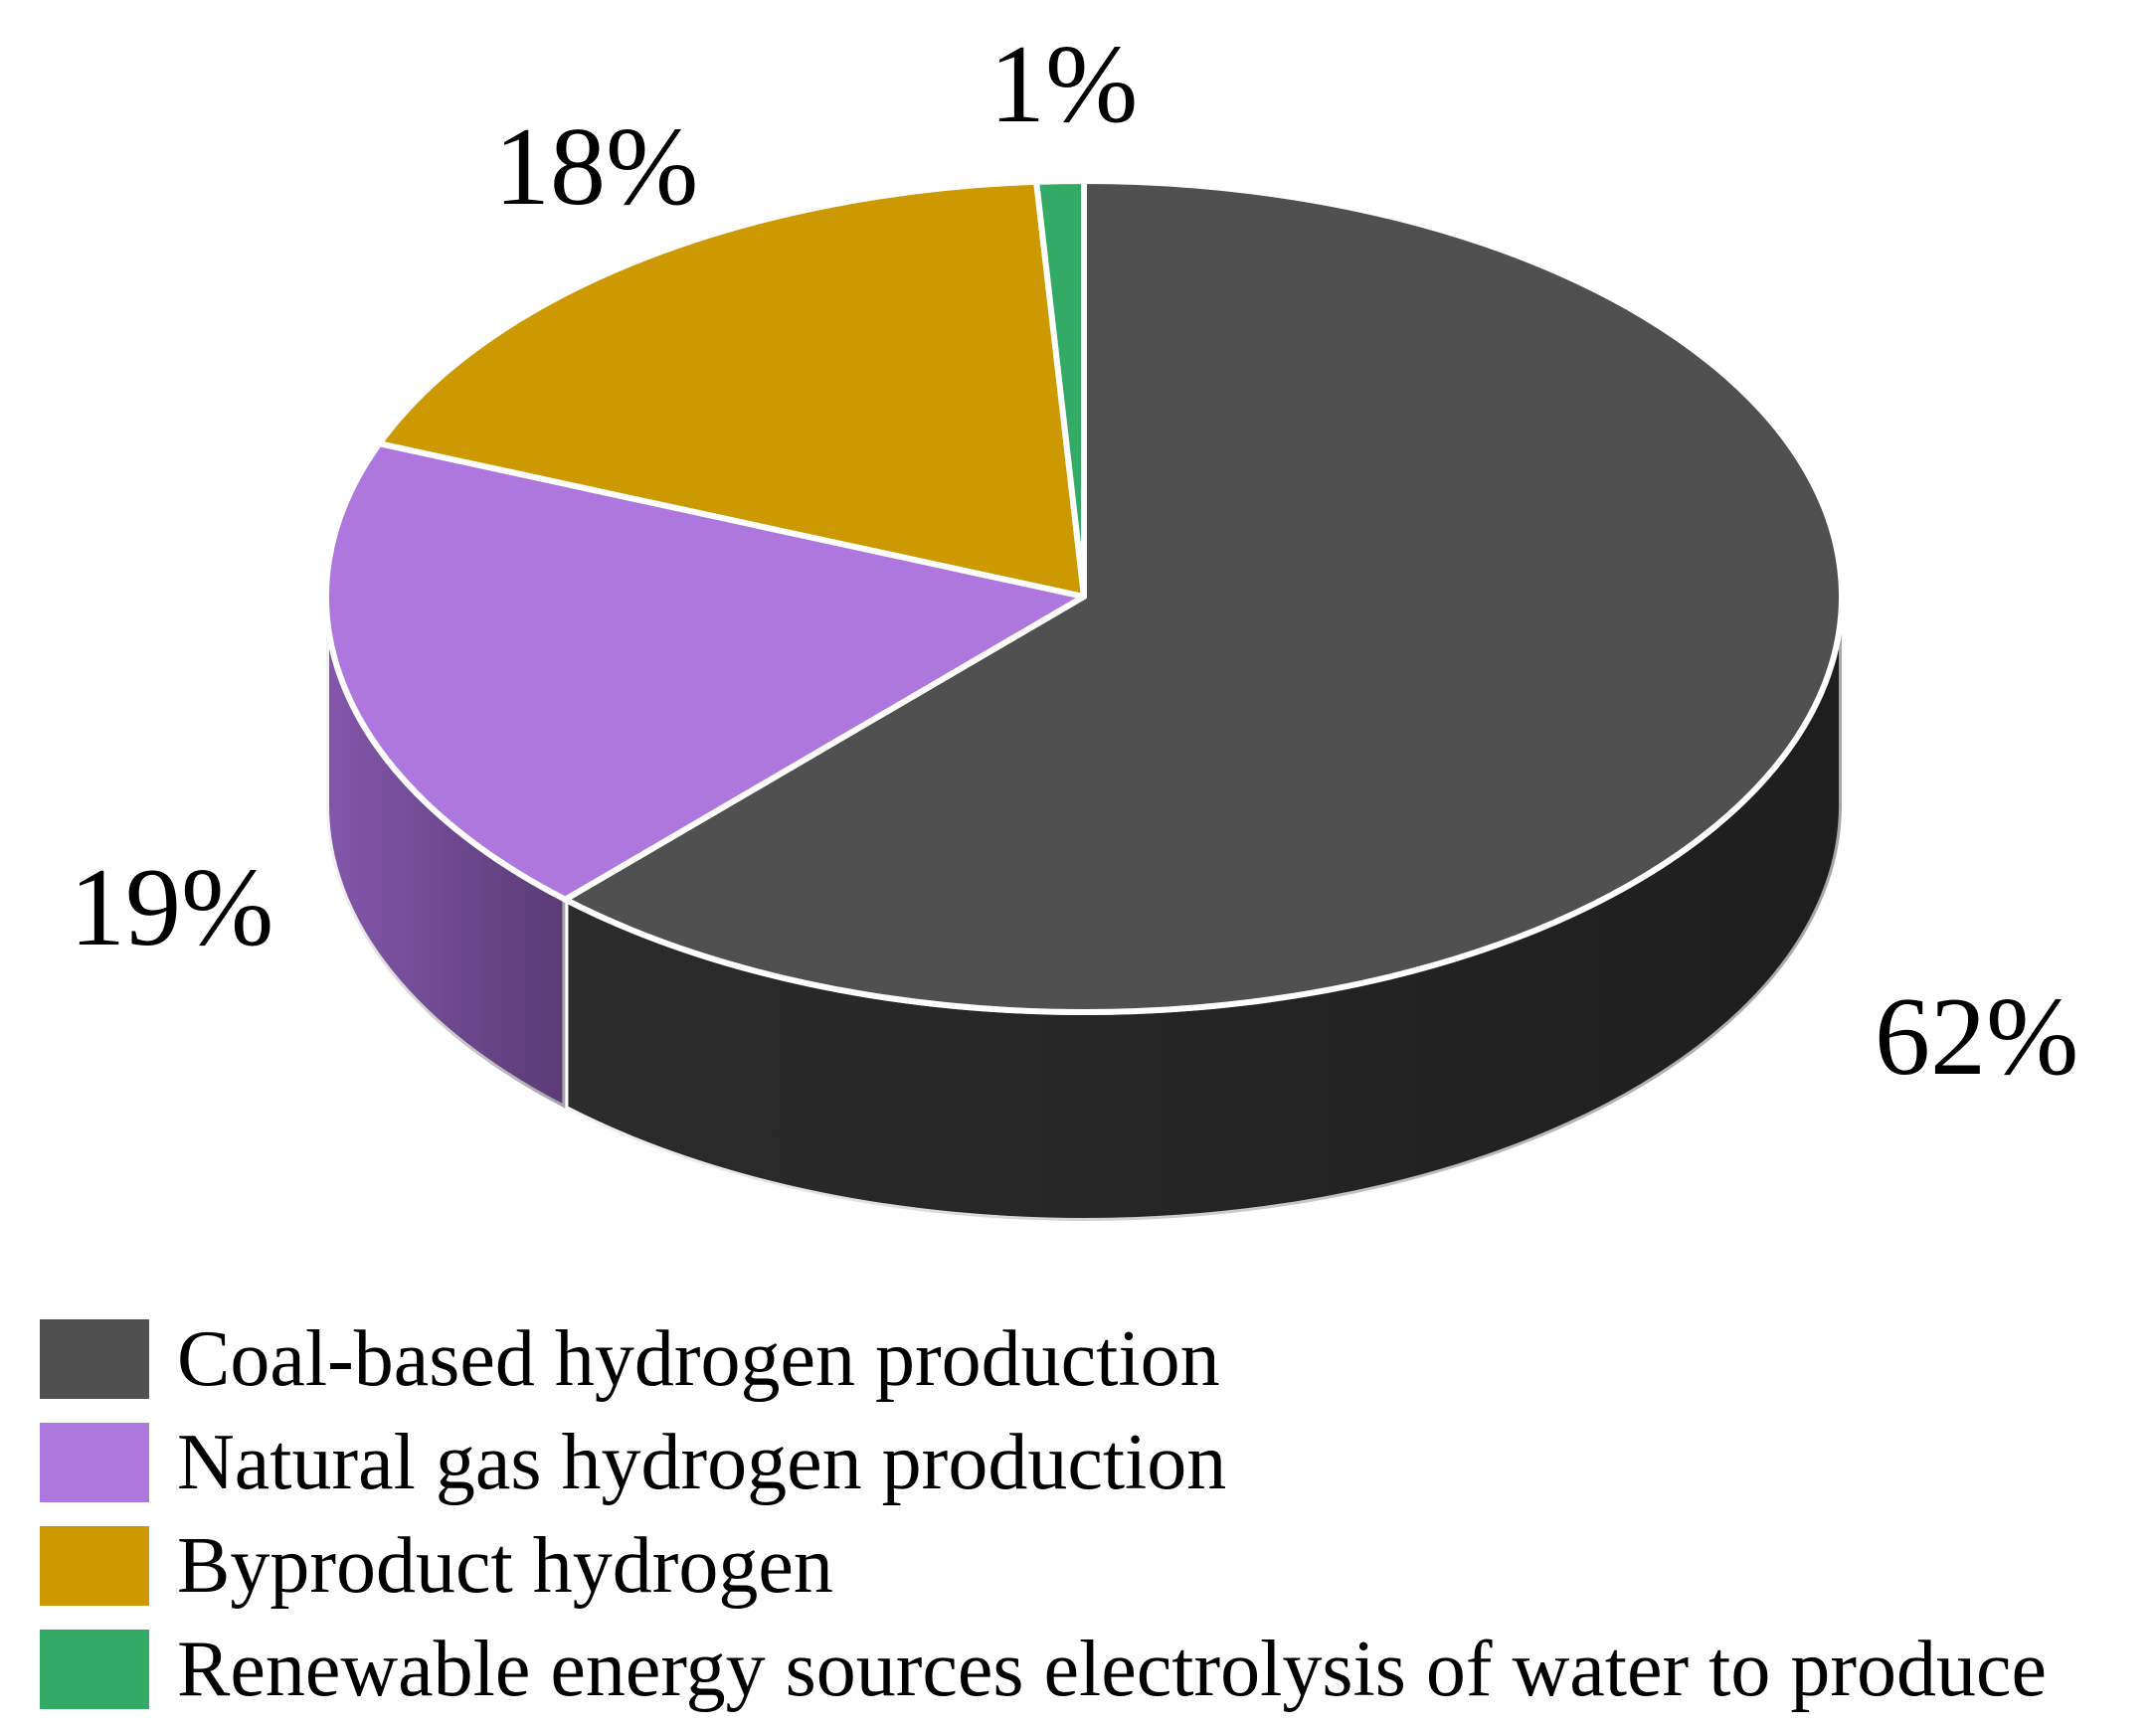 The image size is (2156, 1726). I want to click on pie-slice-renewable, so click(1060, 389).